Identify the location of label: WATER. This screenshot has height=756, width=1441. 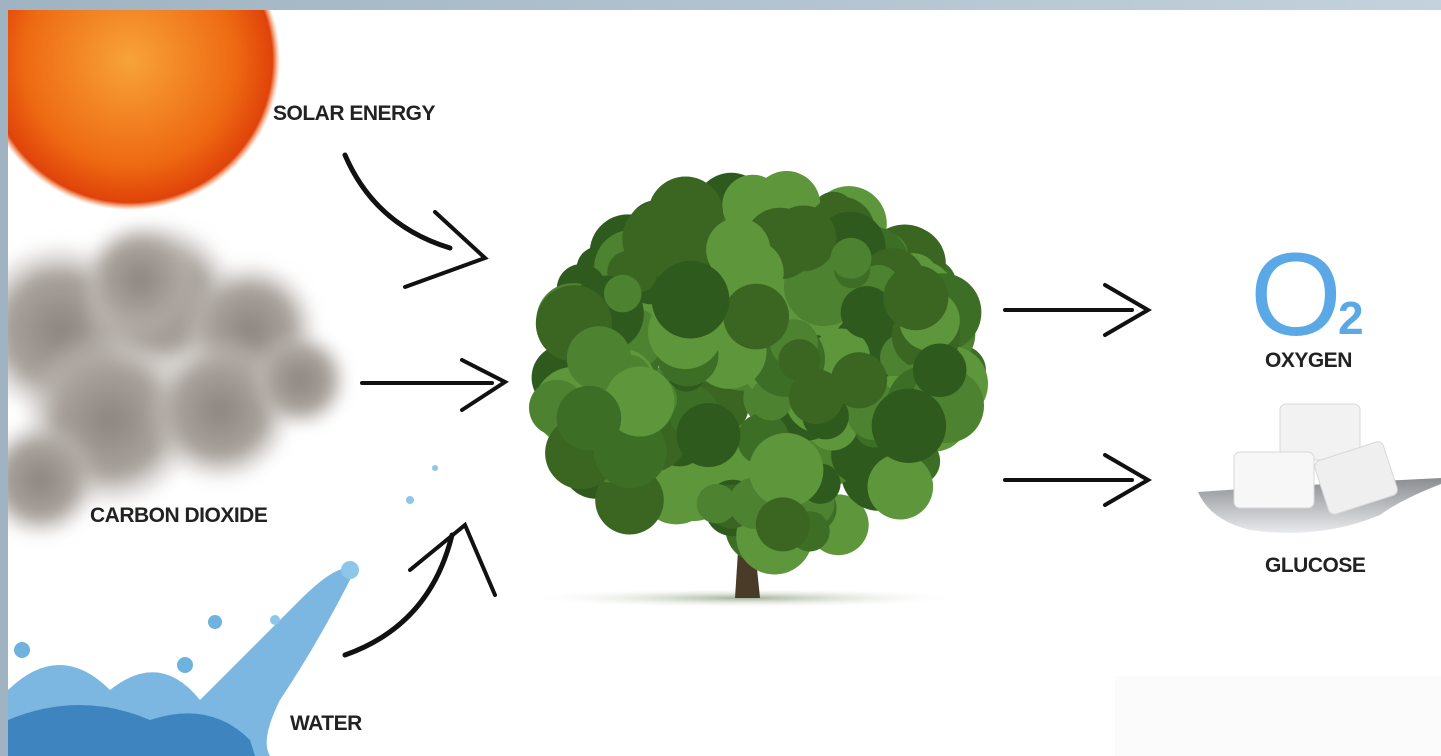
(326, 723).